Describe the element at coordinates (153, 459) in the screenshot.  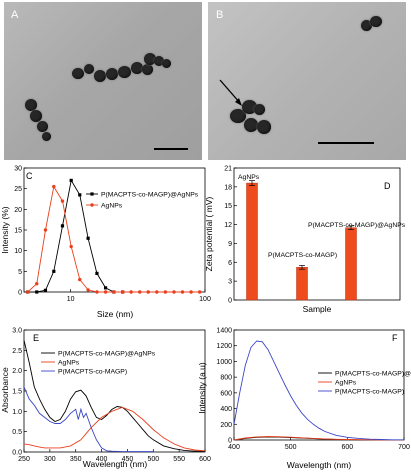
I see `x-tick-label: 500` at that location.